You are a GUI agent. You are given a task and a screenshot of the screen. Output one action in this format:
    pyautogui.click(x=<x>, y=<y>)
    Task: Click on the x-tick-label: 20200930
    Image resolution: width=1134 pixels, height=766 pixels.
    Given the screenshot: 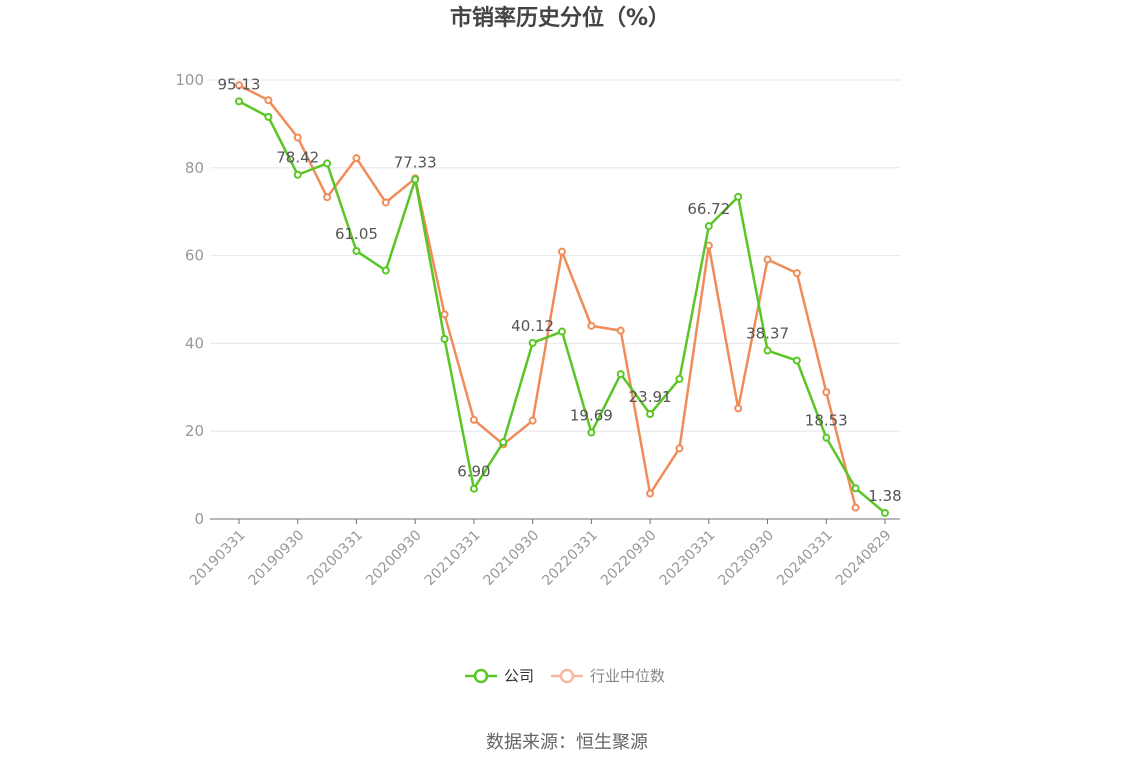 What is the action you would take?
    pyautogui.click(x=394, y=558)
    